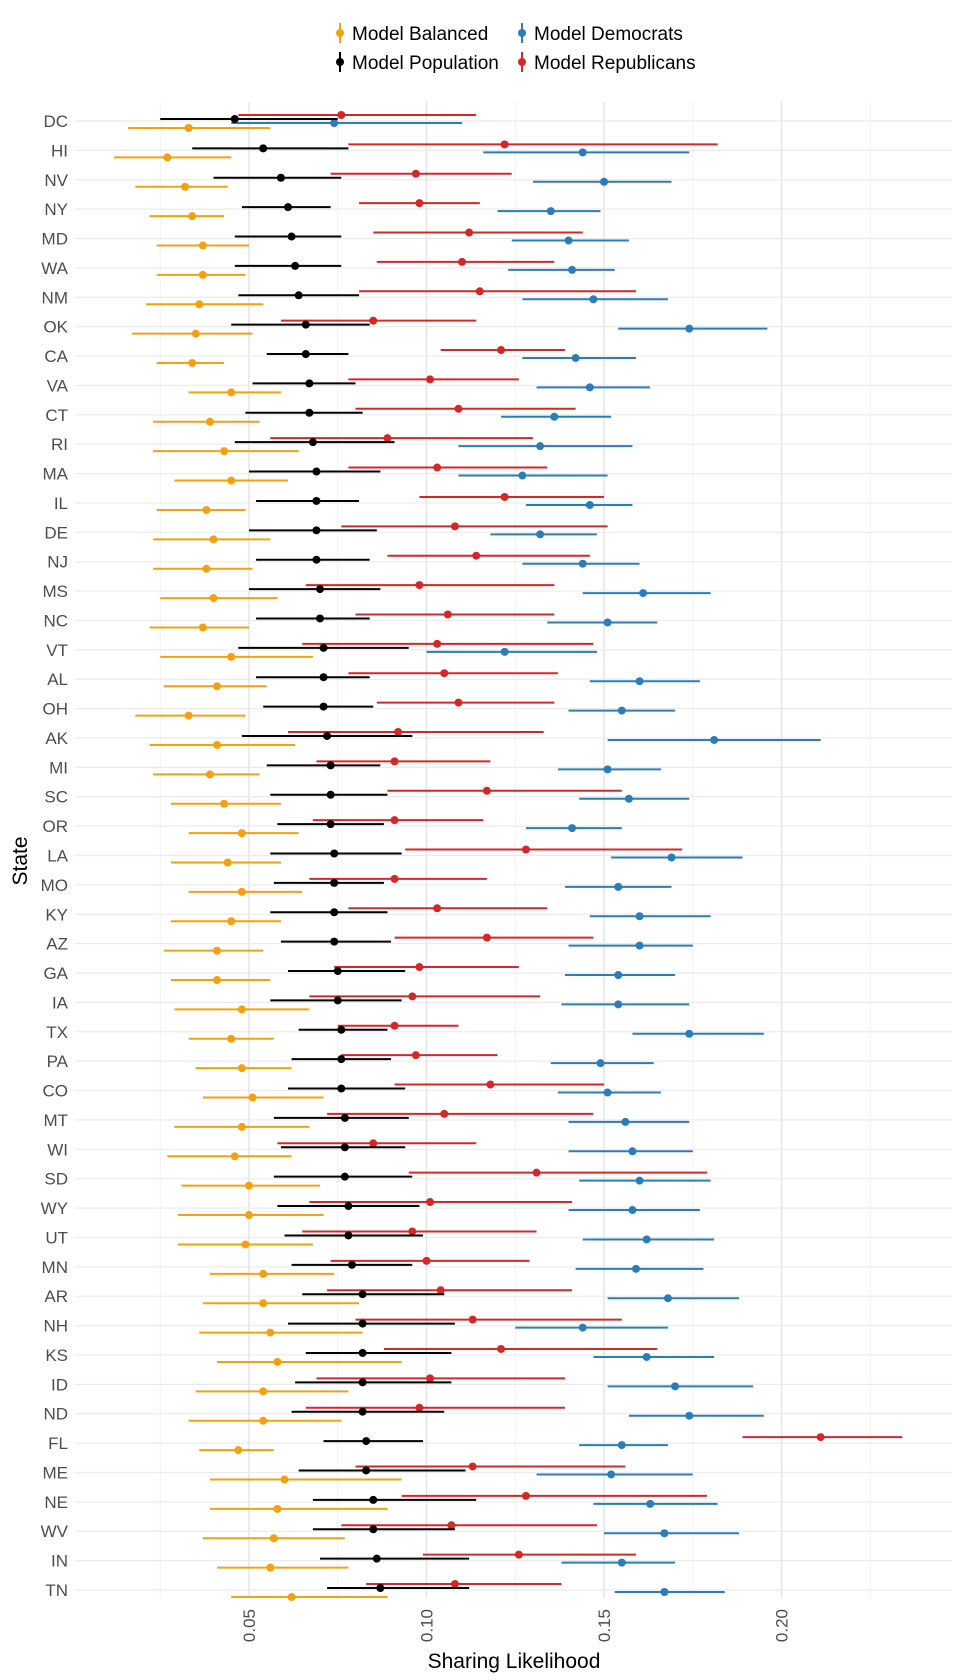  What do you see at coordinates (56, 209) in the screenshot?
I see `y-tick-label: NY` at bounding box center [56, 209].